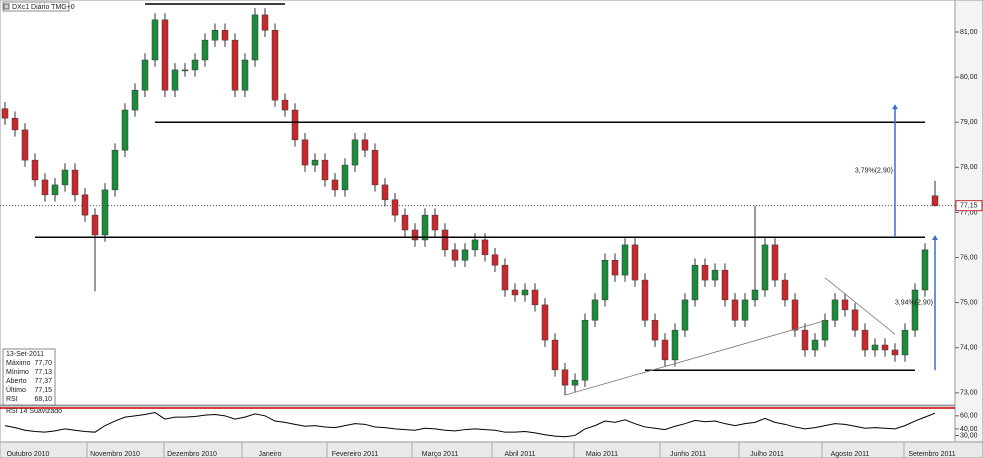  What do you see at coordinates (969, 206) in the screenshot?
I see `last-price-label: 77,15` at bounding box center [969, 206].